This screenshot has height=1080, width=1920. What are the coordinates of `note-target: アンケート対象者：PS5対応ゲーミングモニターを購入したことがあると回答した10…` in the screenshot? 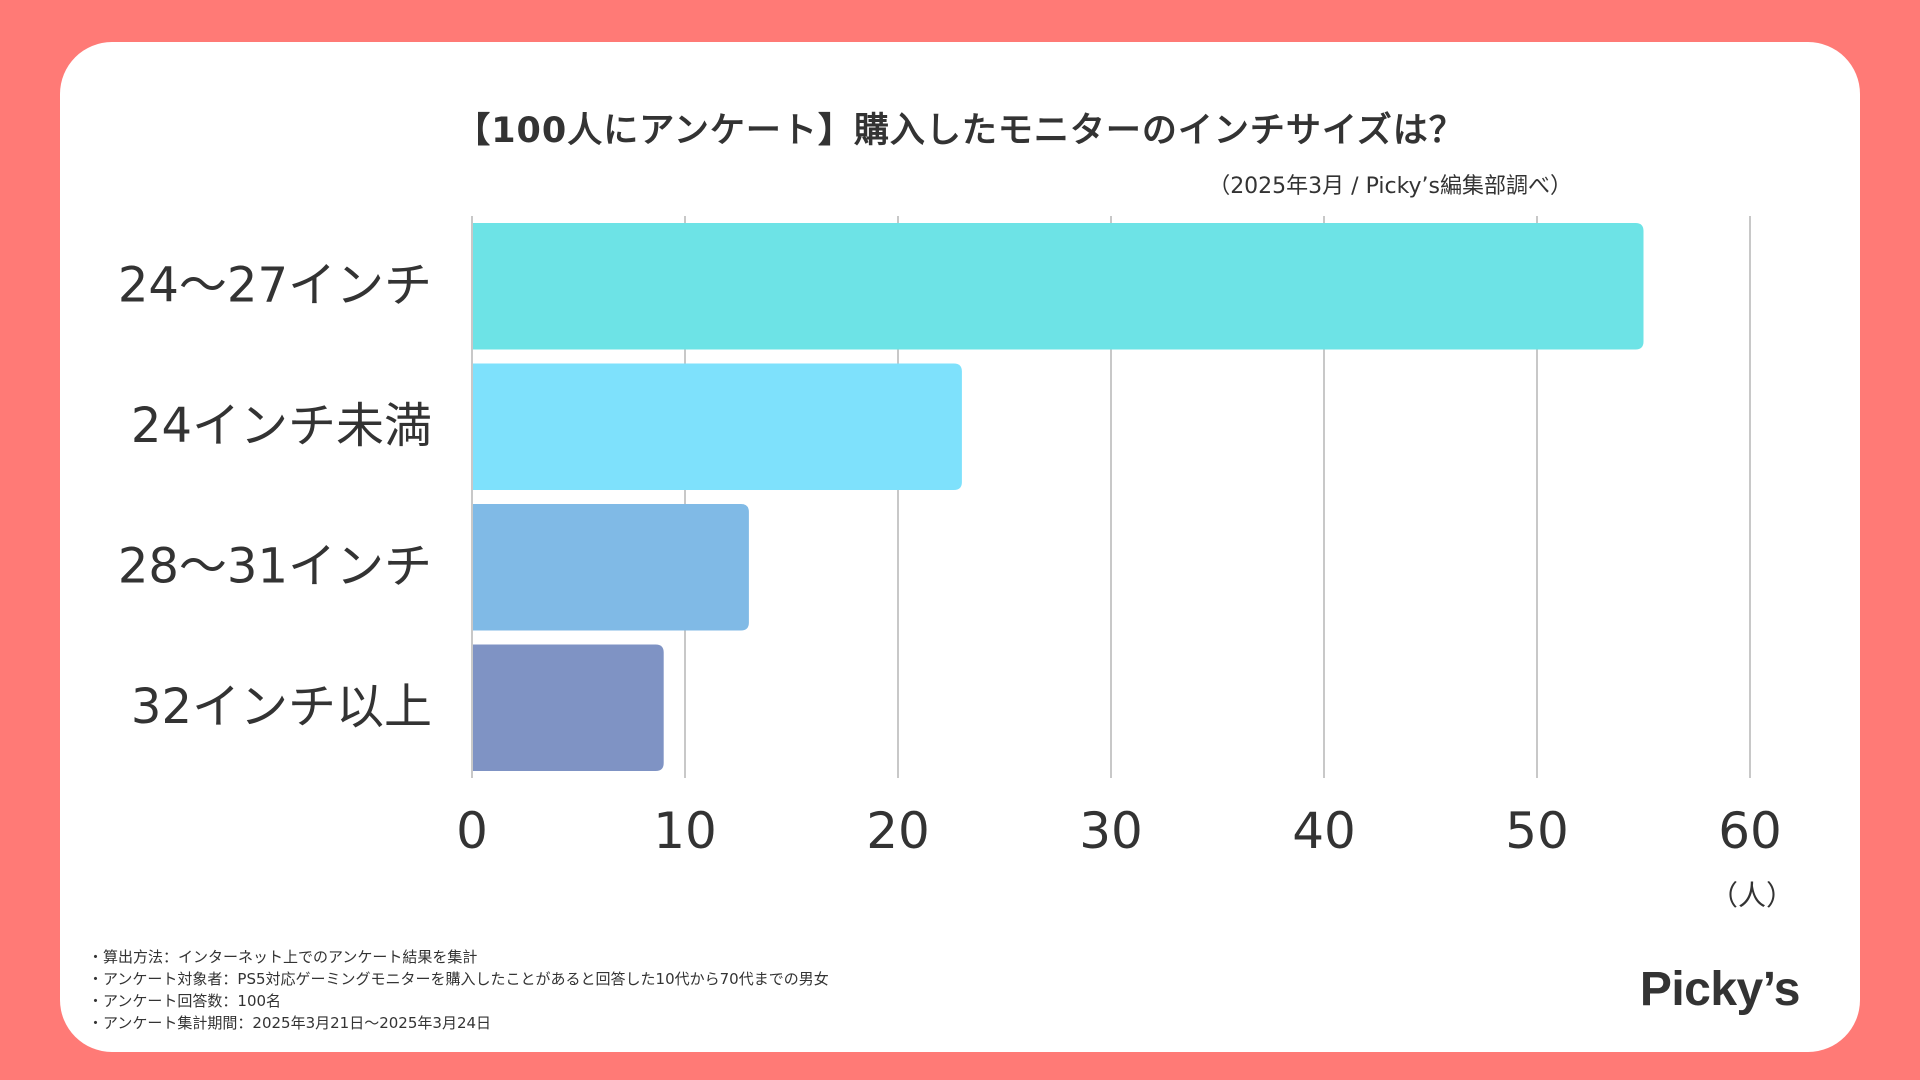 It's located at (458, 979).